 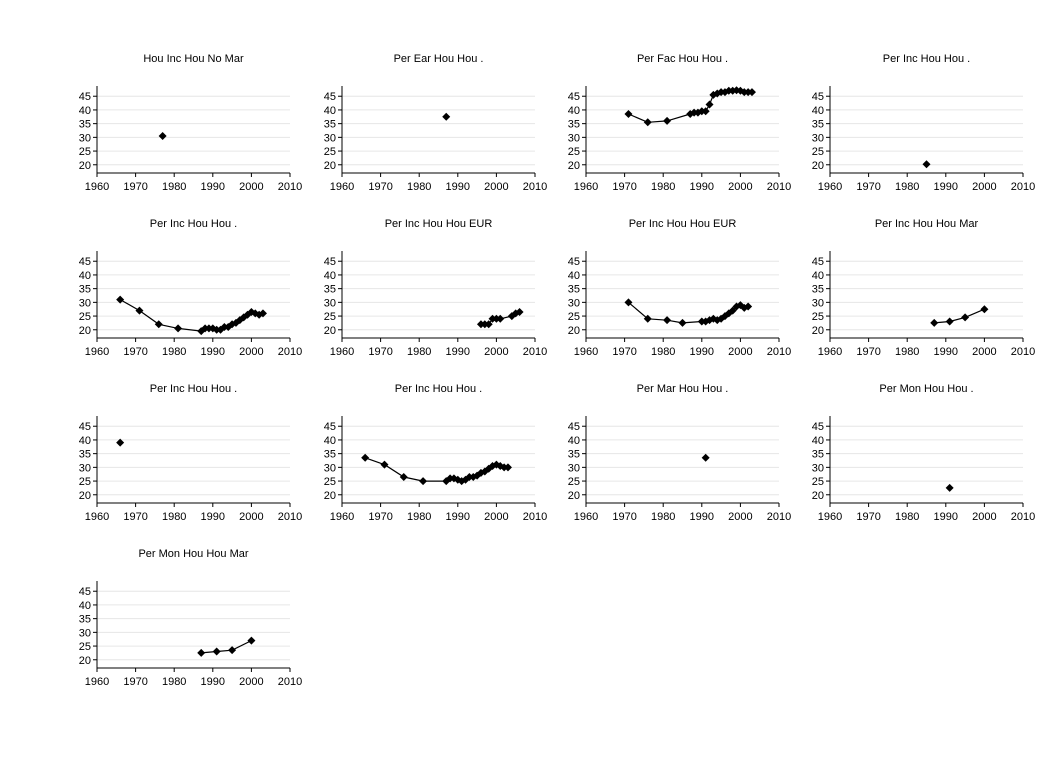 What do you see at coordinates (926, 389) in the screenshot?
I see `panel-title: Per Mon Hou Hou .` at bounding box center [926, 389].